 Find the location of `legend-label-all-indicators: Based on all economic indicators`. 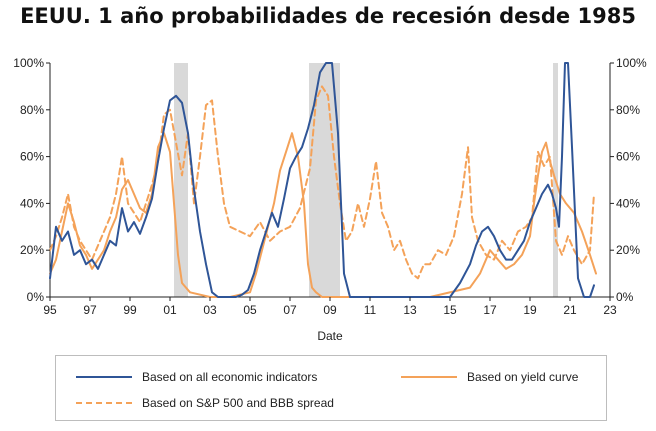

legend-label-all-indicators: Based on all economic indicators is located at coordinates (230, 377).